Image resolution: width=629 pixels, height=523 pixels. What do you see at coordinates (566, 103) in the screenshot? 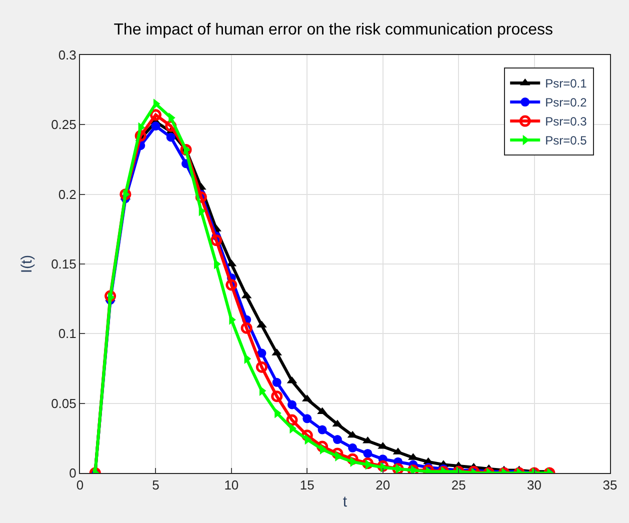
I see `legend-label: Psr=0.2` at bounding box center [566, 103].